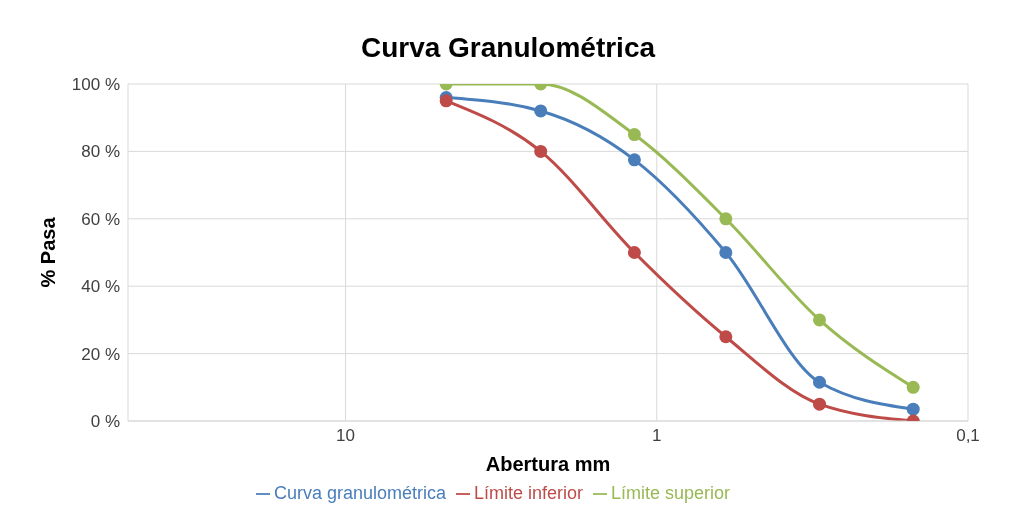 This screenshot has width=1024, height=518. I want to click on legend-label: Límite superior, so click(671, 493).